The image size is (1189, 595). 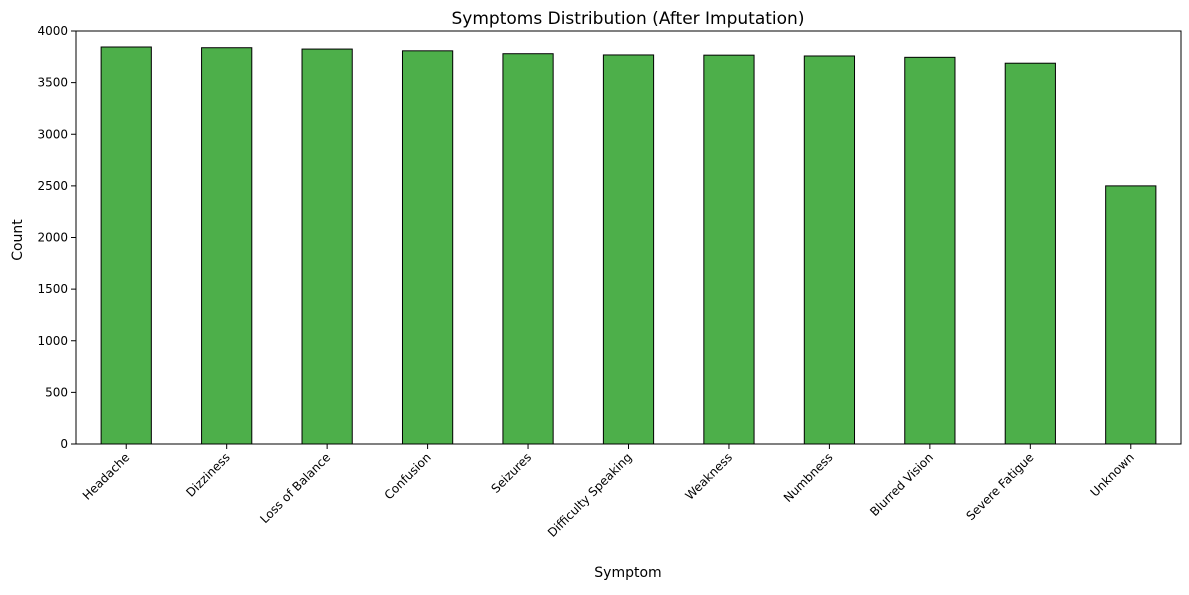 What do you see at coordinates (1030, 253) in the screenshot?
I see `bar-severe-fatigue` at bounding box center [1030, 253].